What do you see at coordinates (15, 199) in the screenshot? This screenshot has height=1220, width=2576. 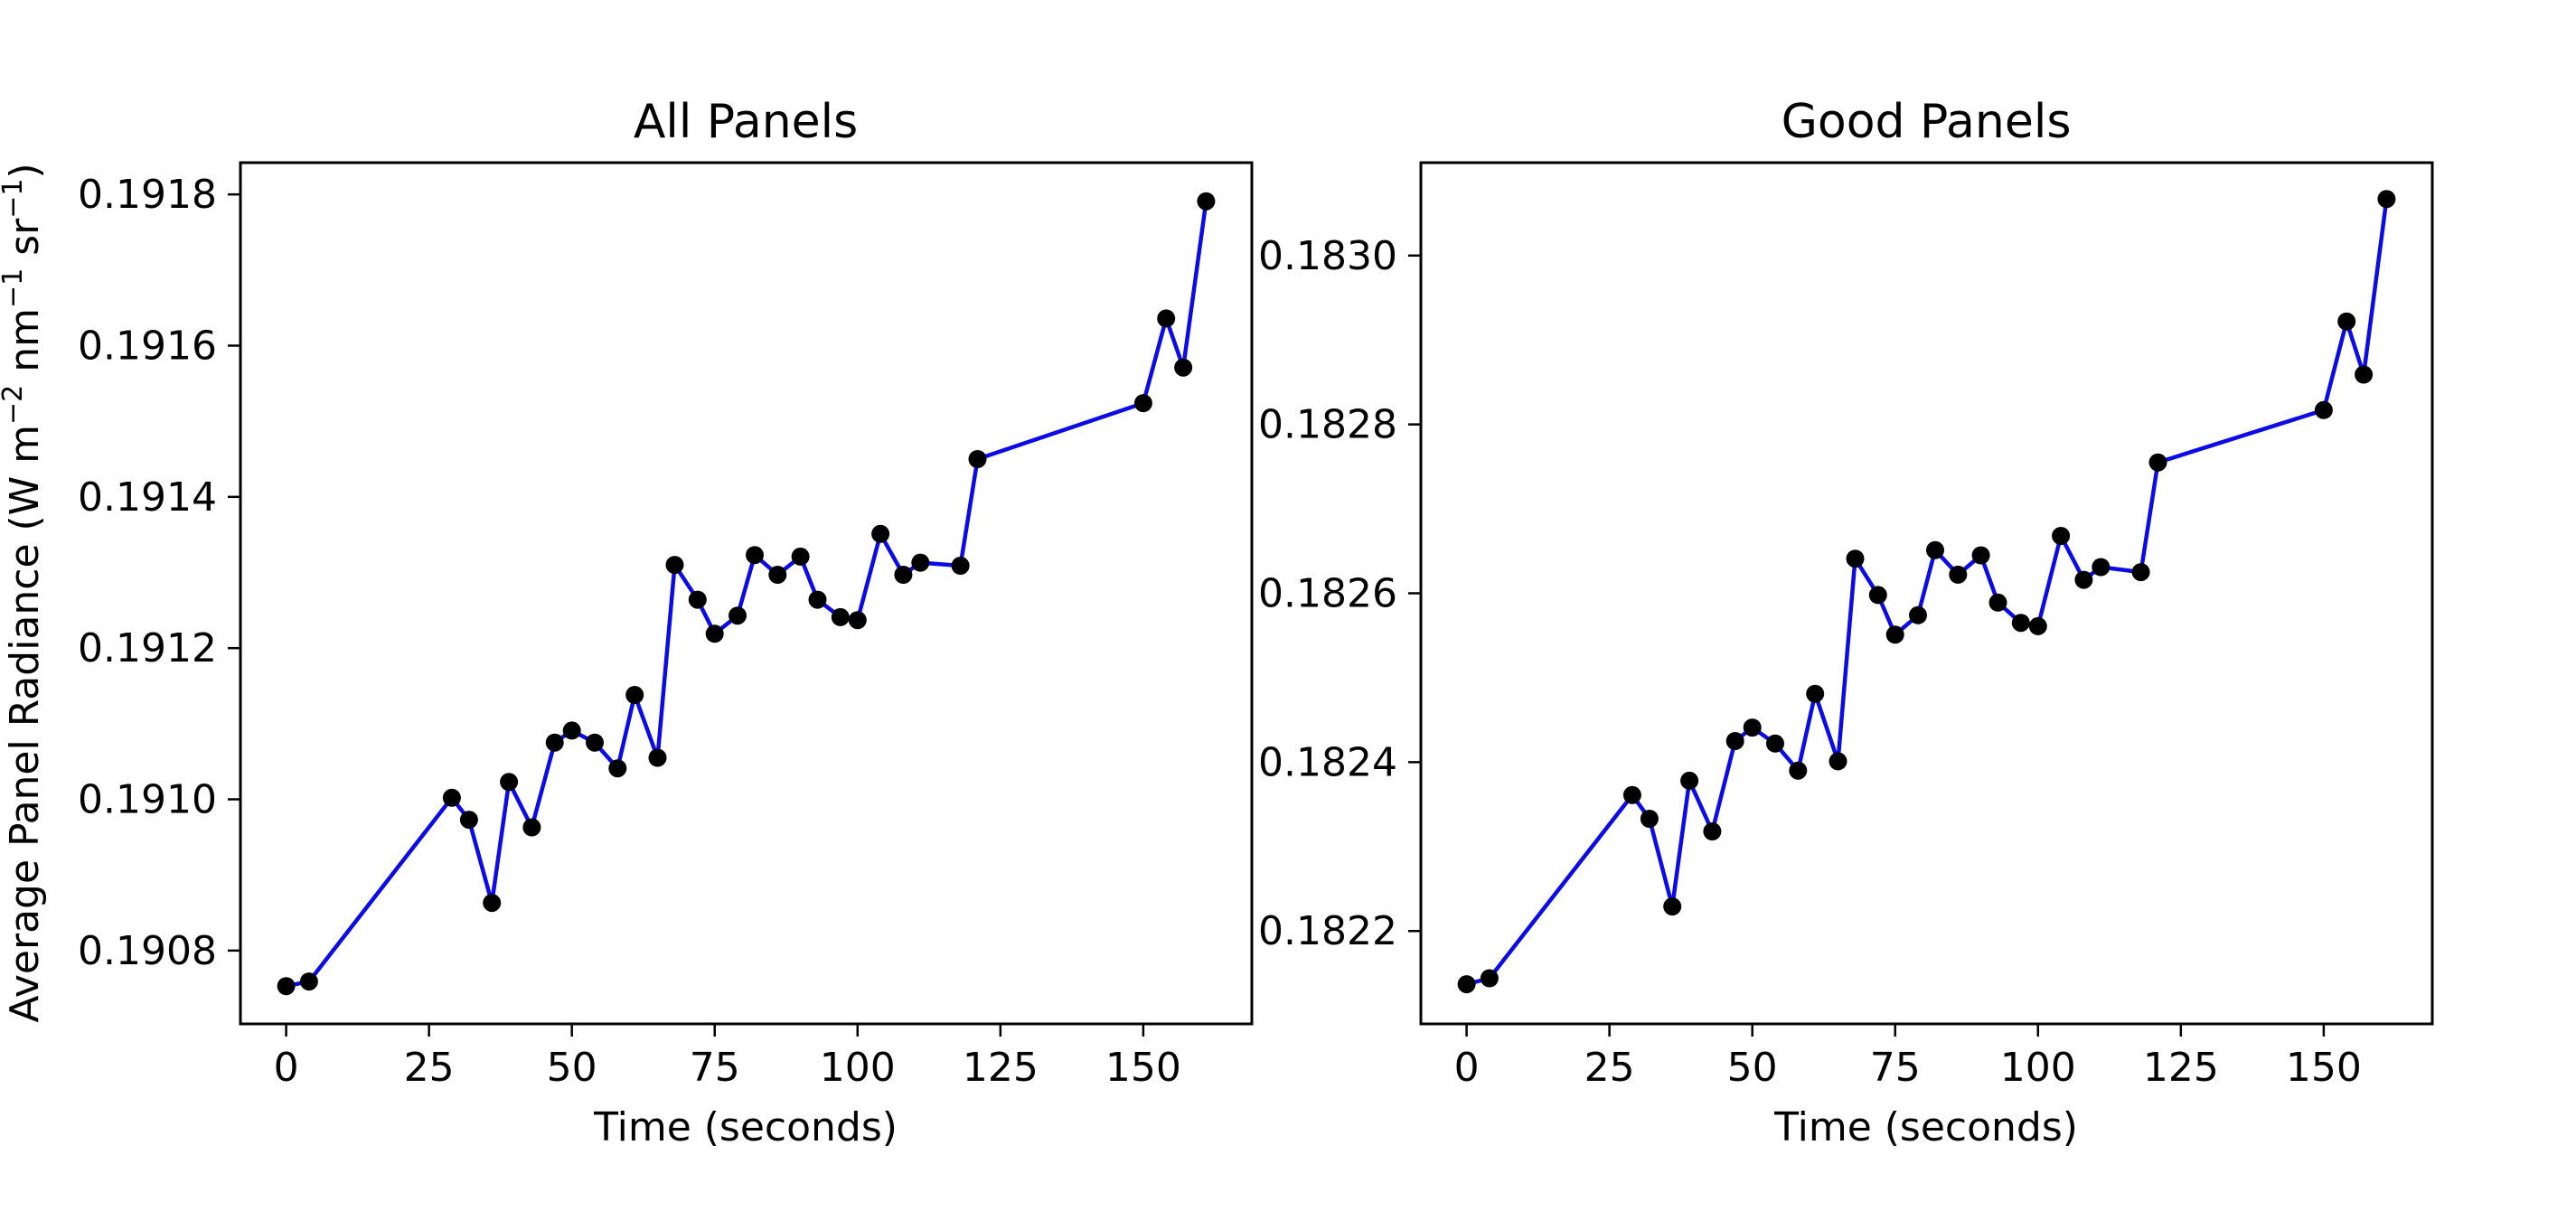 I see `y-axis-label-exponent-3: −1` at bounding box center [15, 199].